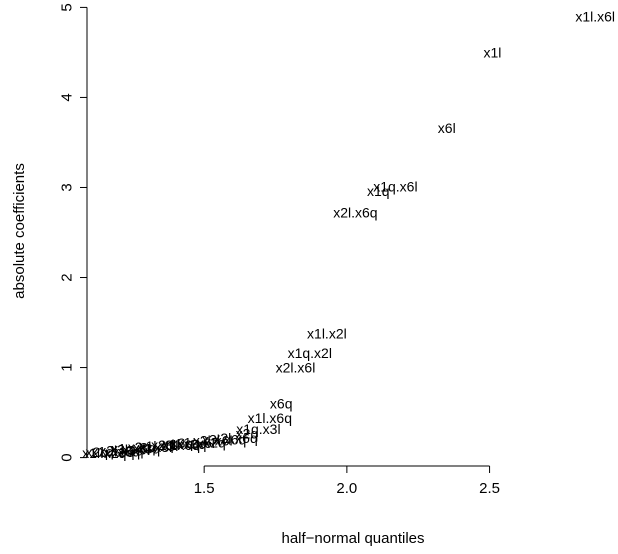 Image resolution: width=618 pixels, height=554 pixels. Describe the element at coordinates (104, 453) in the screenshot. I see `point-label: x1l.x2q` at that location.